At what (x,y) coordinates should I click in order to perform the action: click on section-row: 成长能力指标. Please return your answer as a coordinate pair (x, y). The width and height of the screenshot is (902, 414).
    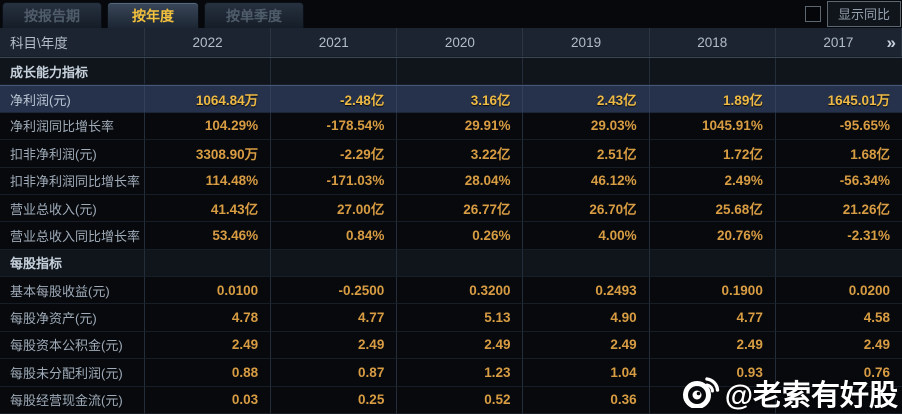
    Looking at the image, I should click on (451, 72).